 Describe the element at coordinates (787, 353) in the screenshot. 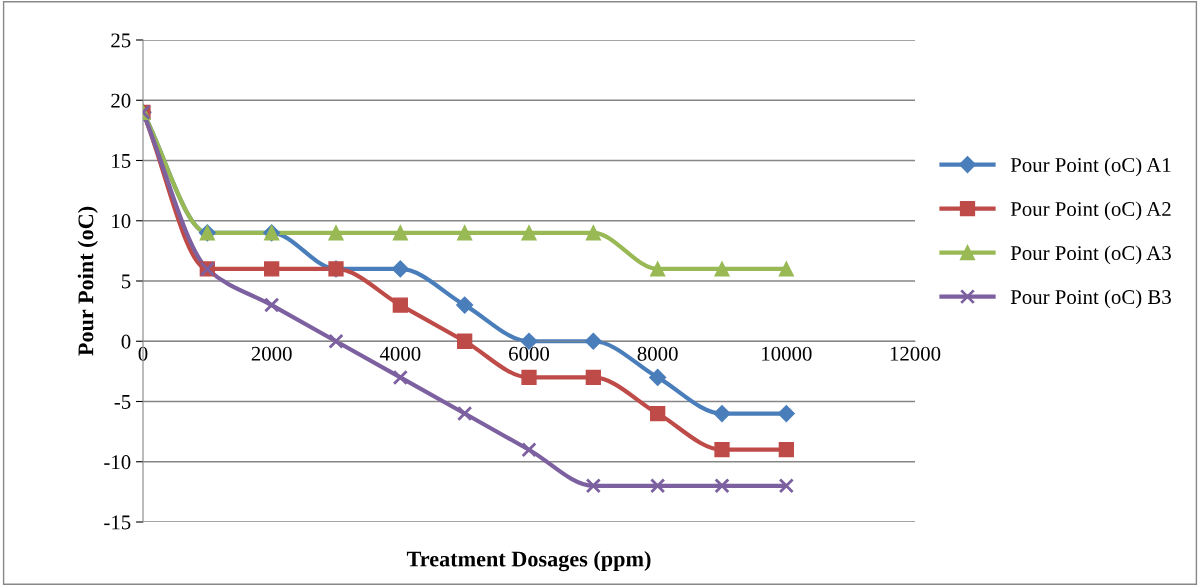

I see `x-tick-label: 10000` at that location.